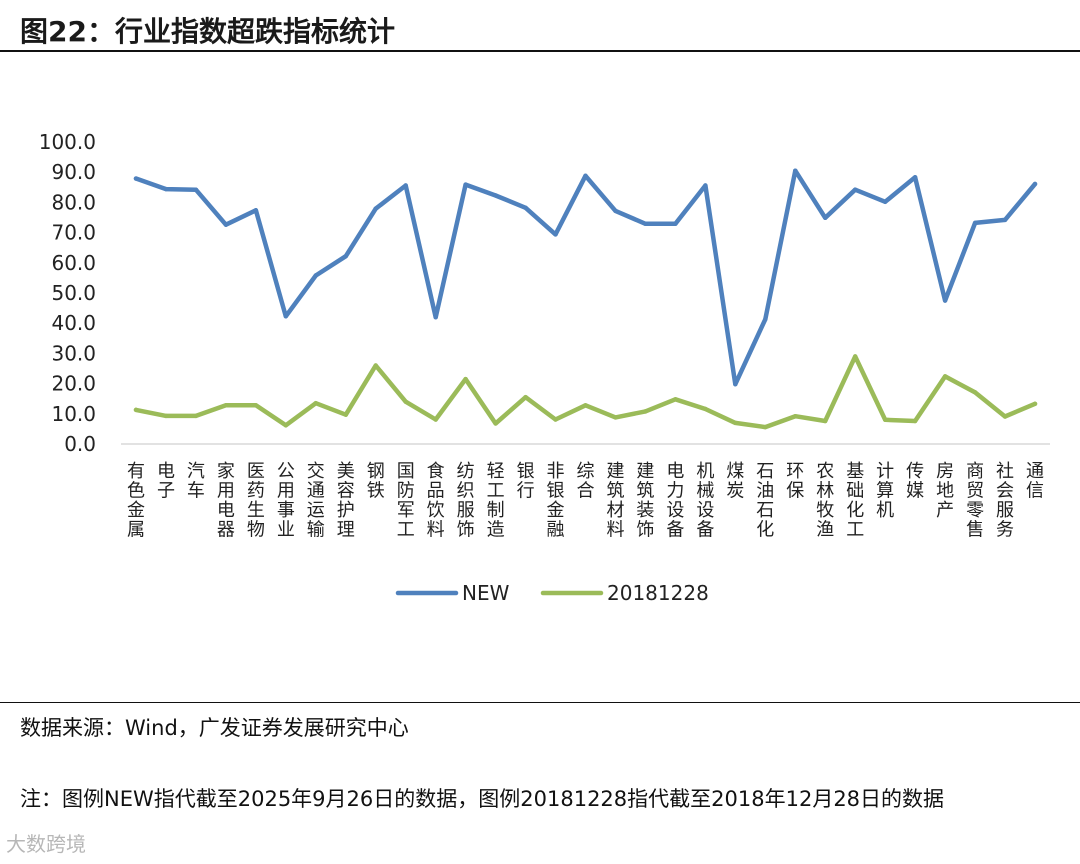 The height and width of the screenshot is (864, 1080). What do you see at coordinates (136, 501) in the screenshot?
I see `x-tick-label: 有色金属` at bounding box center [136, 501].